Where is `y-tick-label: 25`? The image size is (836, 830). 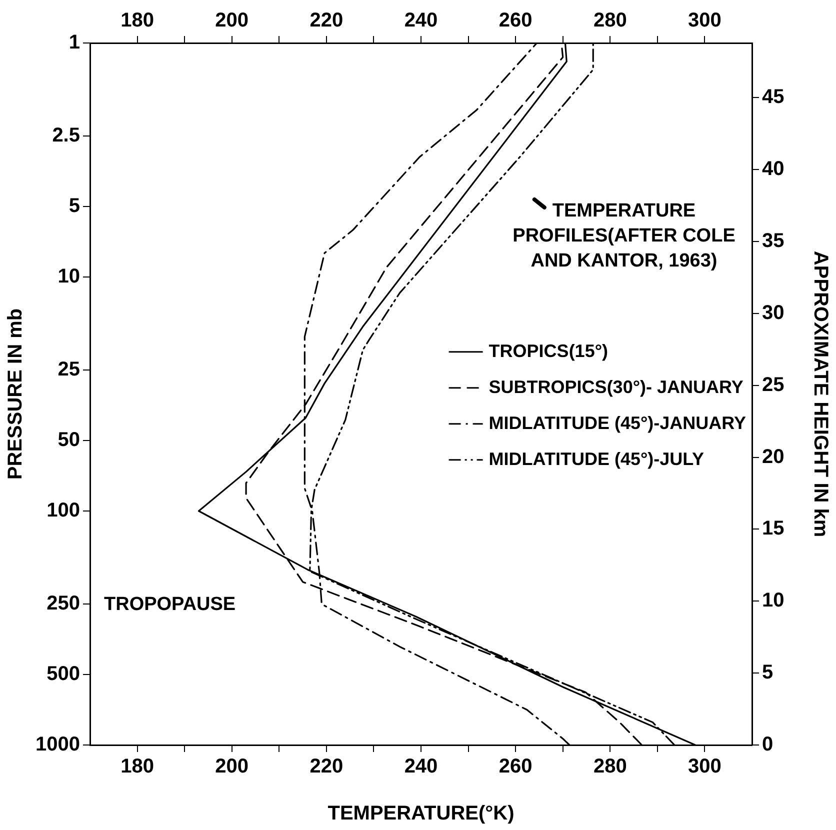
y-tick-label: 25 is located at coordinates (69, 369).